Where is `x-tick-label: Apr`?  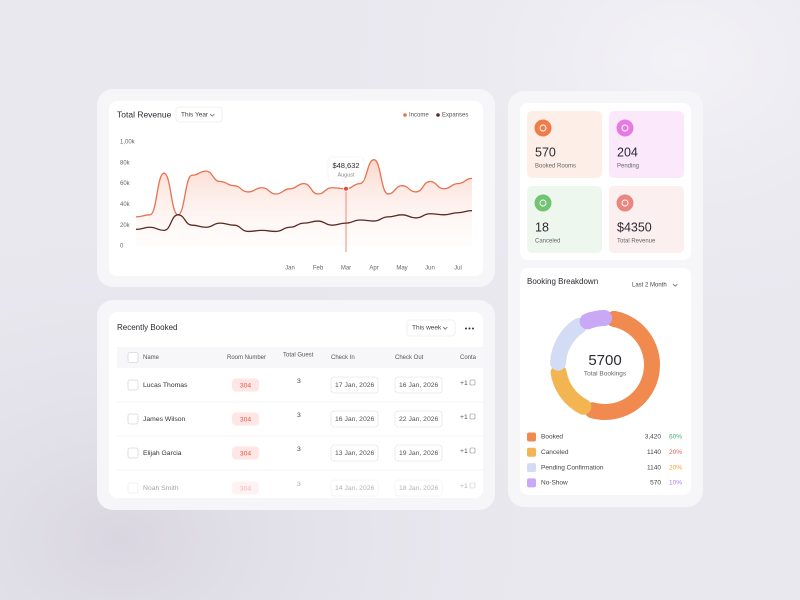 x-tick-label: Apr is located at coordinates (373, 269).